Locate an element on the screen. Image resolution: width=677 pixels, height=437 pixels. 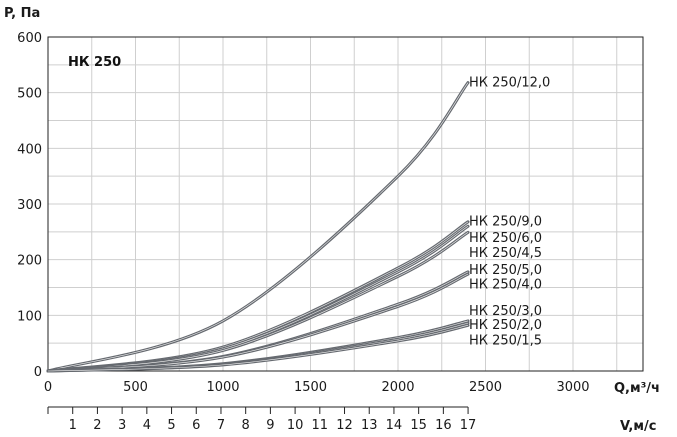
series-label: НК 250/1,5 is located at coordinates (505, 340).